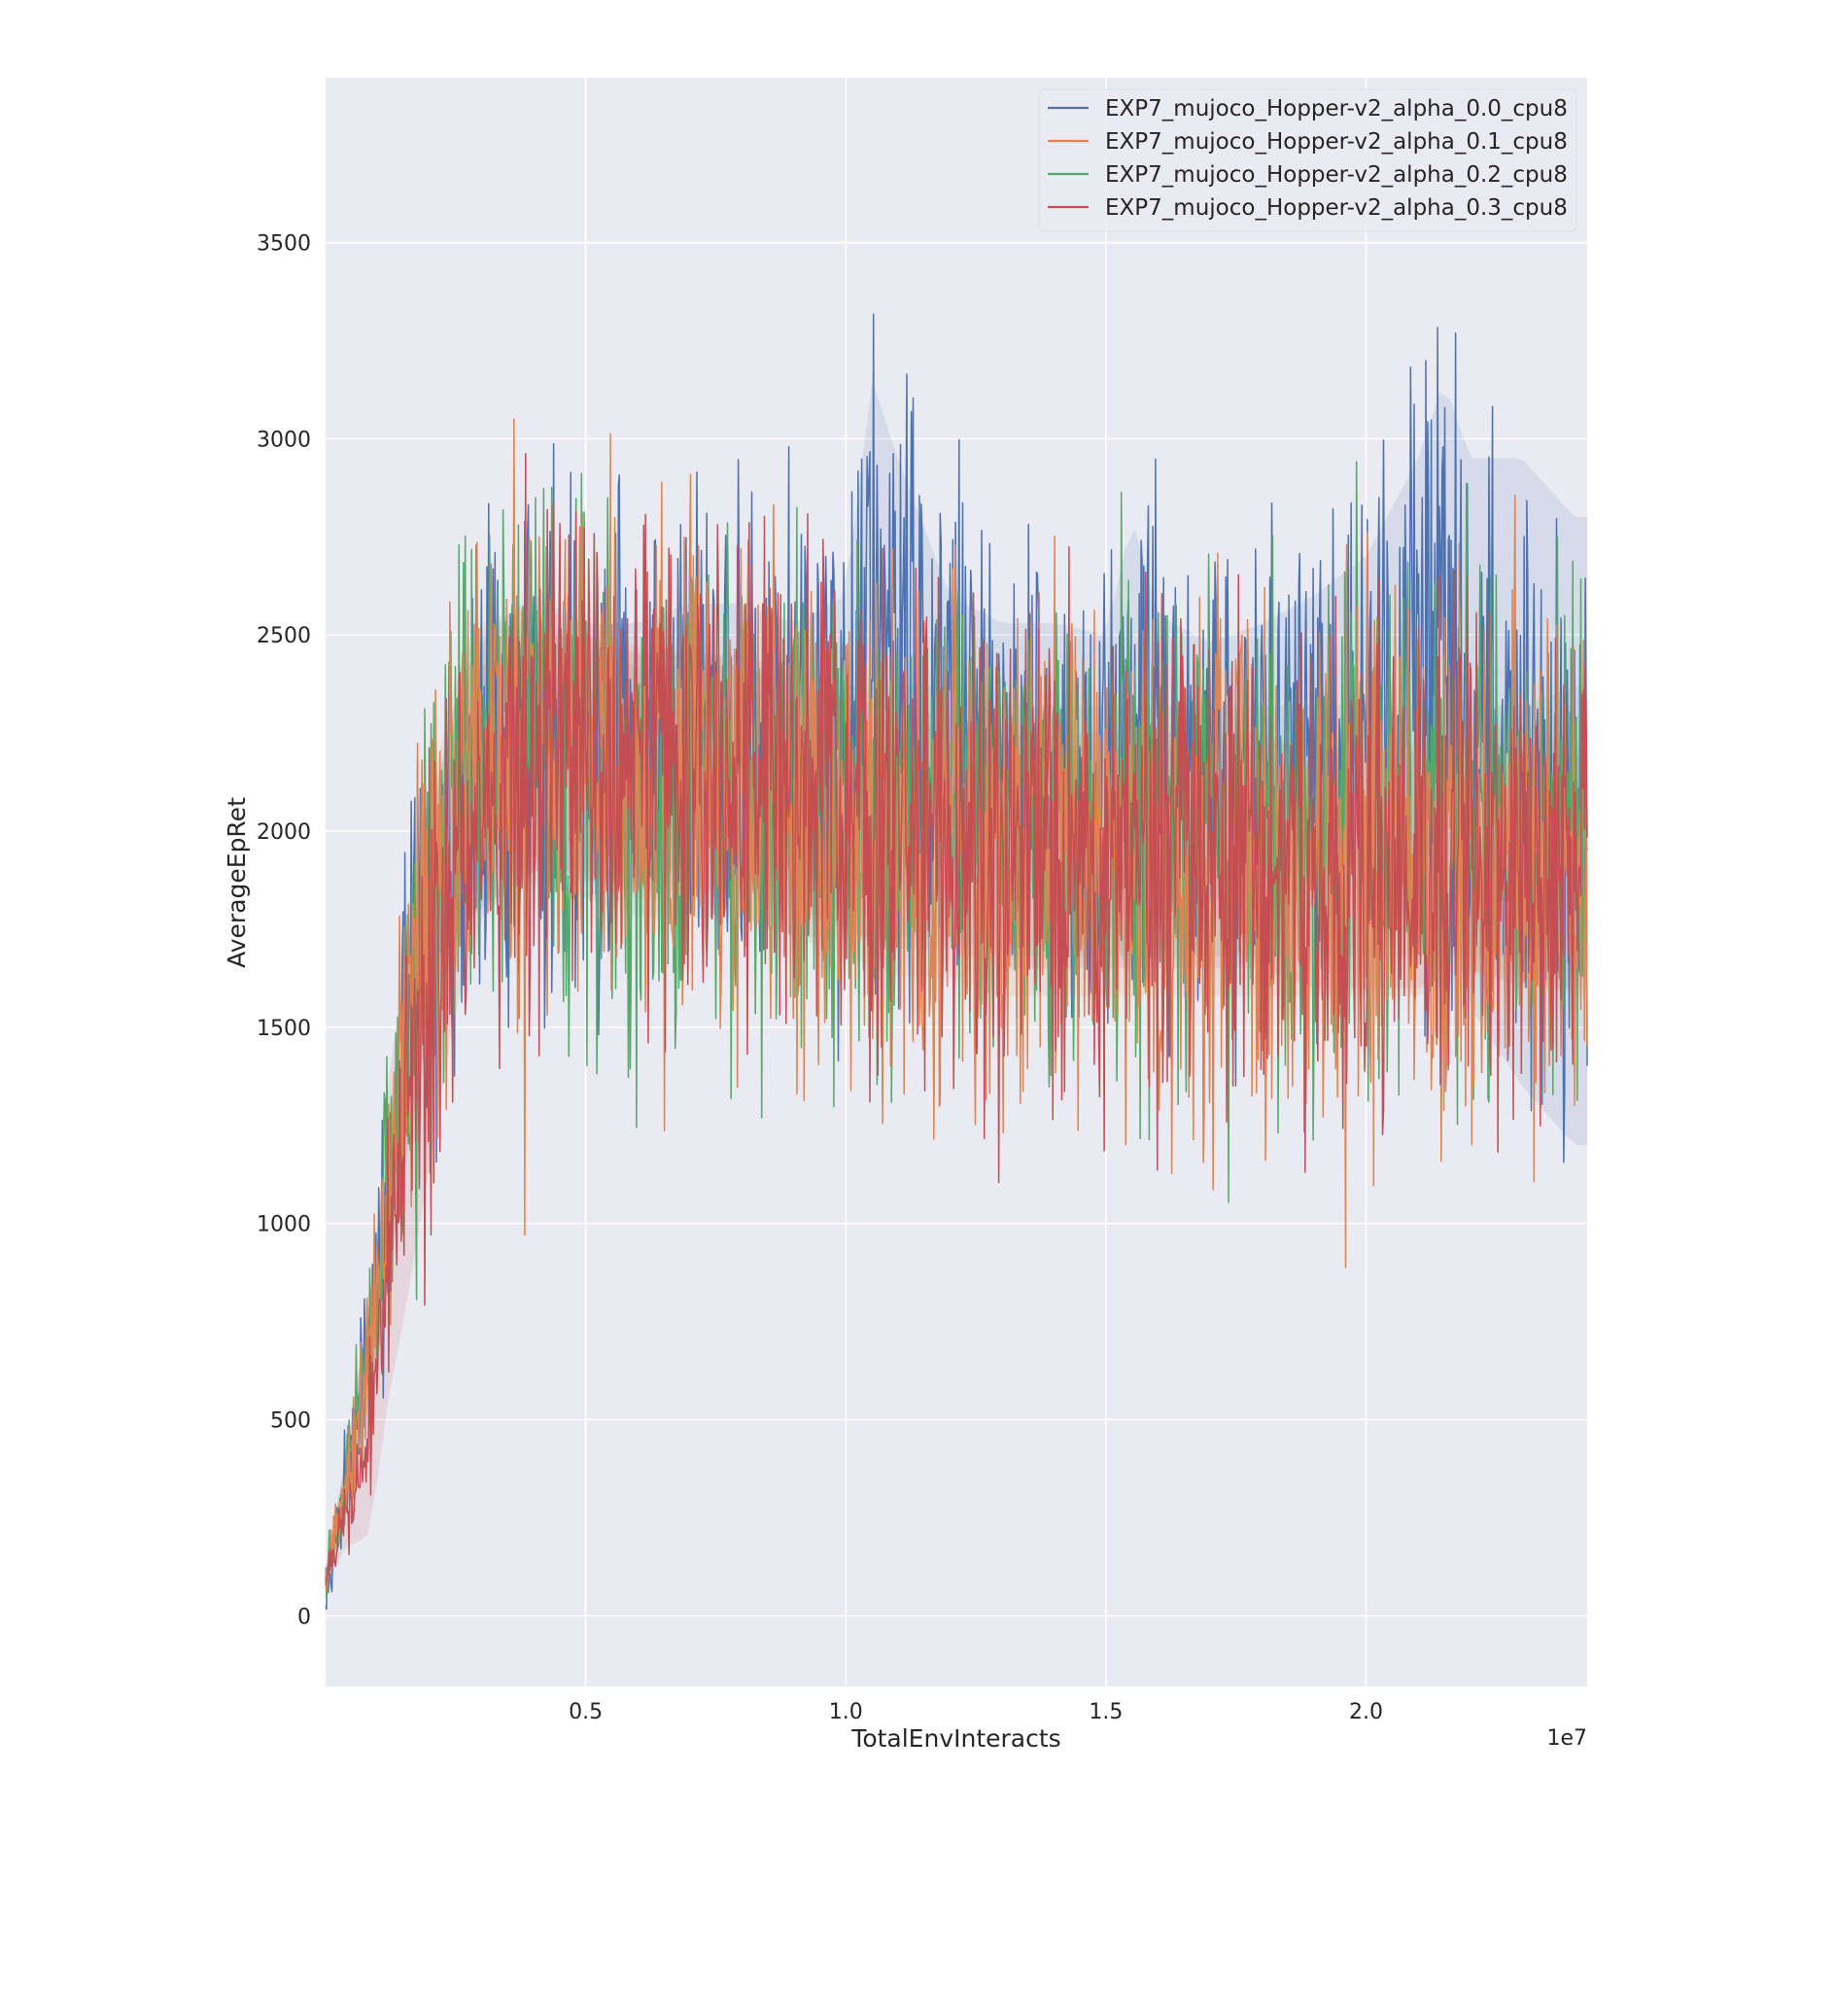 Image resolution: width=1835 pixels, height=2016 pixels. Describe the element at coordinates (284, 931) in the screenshot. I see `y-tick-labels: 0 500 1000 1500 2000 2500 3000 3500` at that location.